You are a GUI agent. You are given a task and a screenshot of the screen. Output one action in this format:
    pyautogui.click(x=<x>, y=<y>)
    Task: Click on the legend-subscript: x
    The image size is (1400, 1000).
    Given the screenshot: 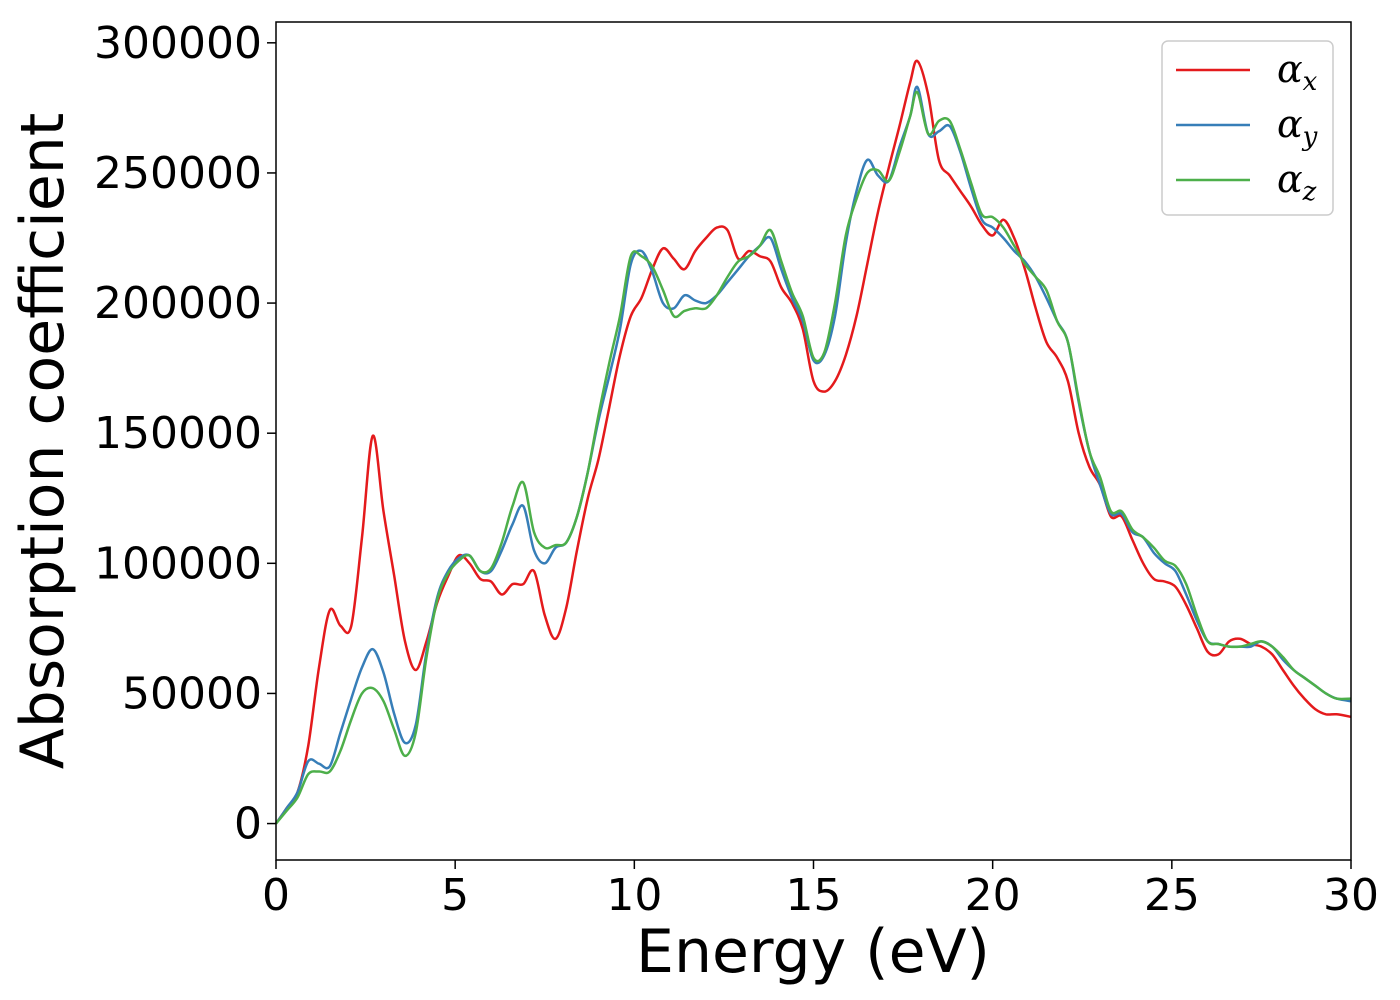 What is the action you would take?
    pyautogui.click(x=1310, y=82)
    